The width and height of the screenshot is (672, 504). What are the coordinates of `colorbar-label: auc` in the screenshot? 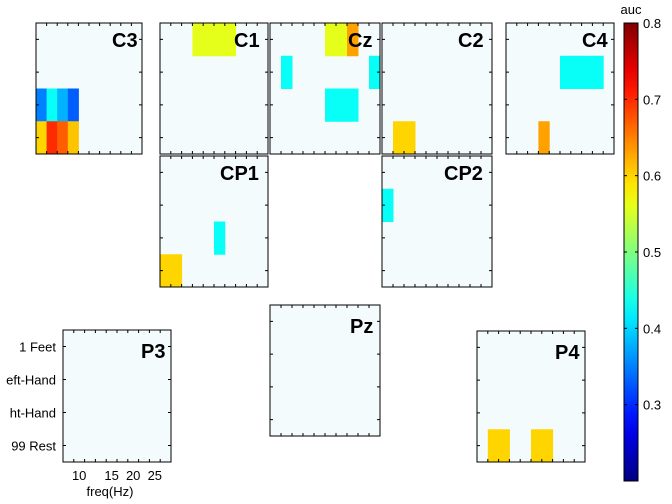 It's located at (631, 9).